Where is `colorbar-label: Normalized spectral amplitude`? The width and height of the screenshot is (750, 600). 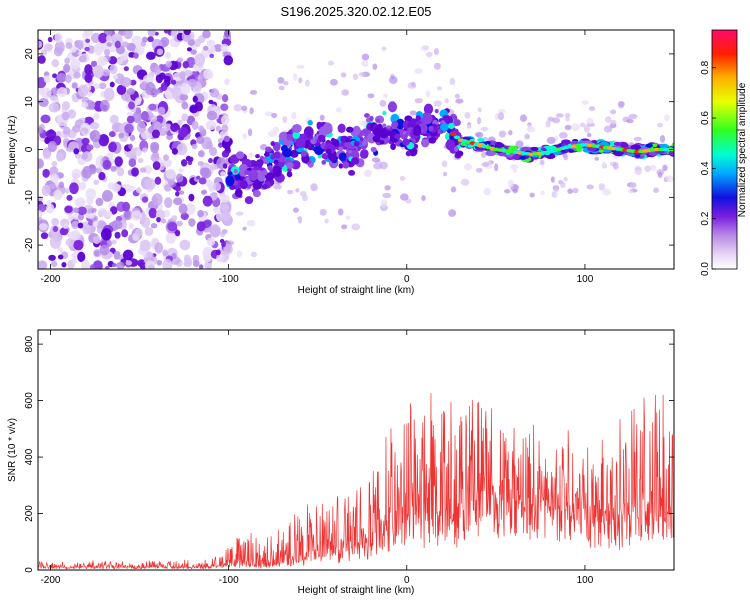 colorbar-label: Normalized spectral amplitude is located at coordinates (742, 149).